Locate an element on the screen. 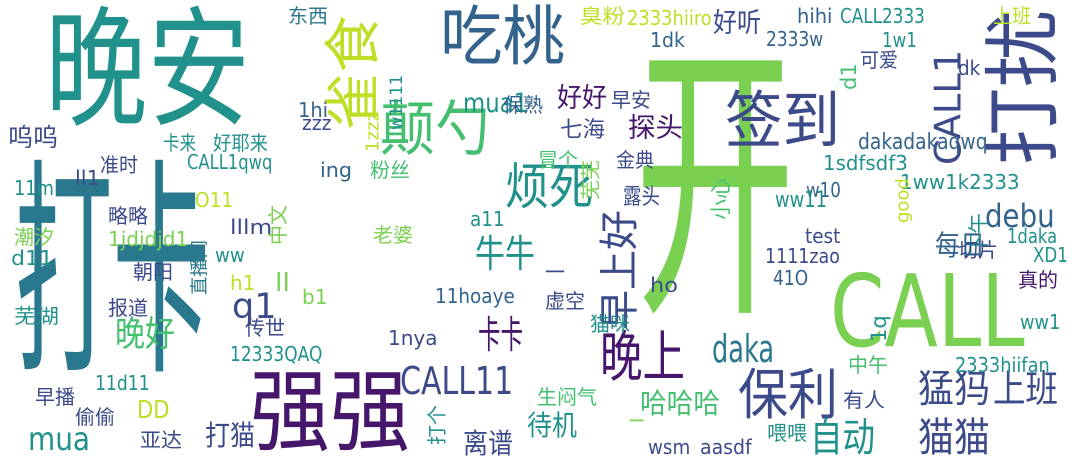  word-29: 探头 is located at coordinates (655, 128).